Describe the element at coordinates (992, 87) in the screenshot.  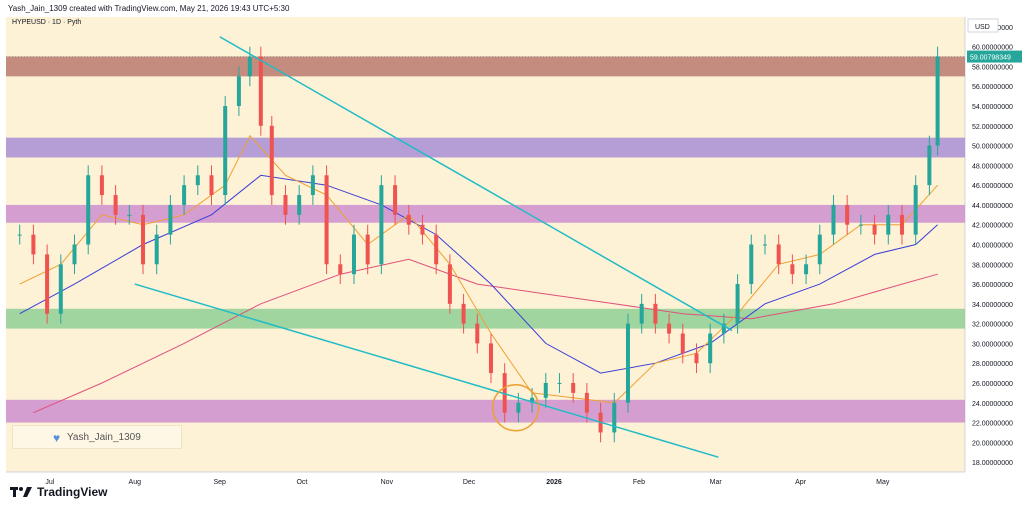
I see `y-tick-label-3: 56.00000000` at that location.